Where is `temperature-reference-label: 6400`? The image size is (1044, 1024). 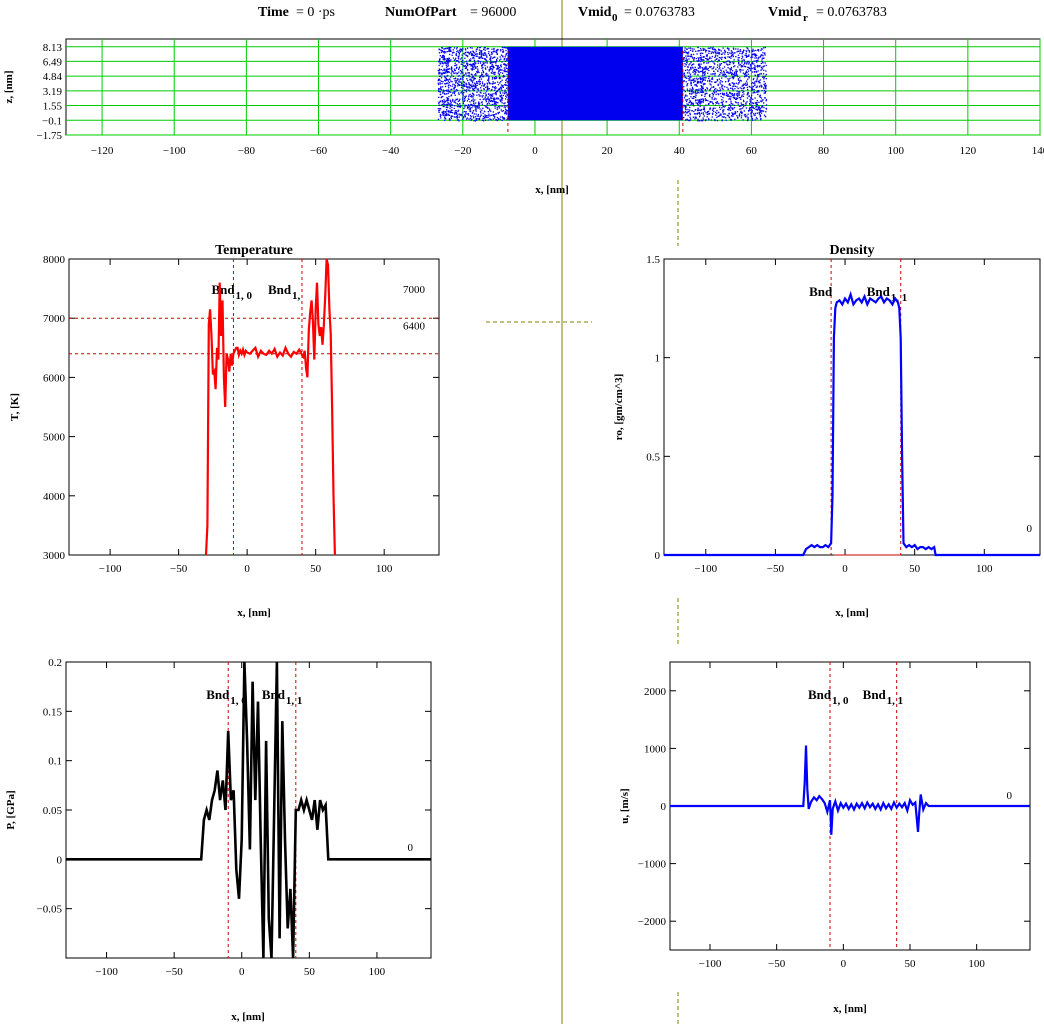
temperature-reference-label: 6400 is located at coordinates (414, 327).